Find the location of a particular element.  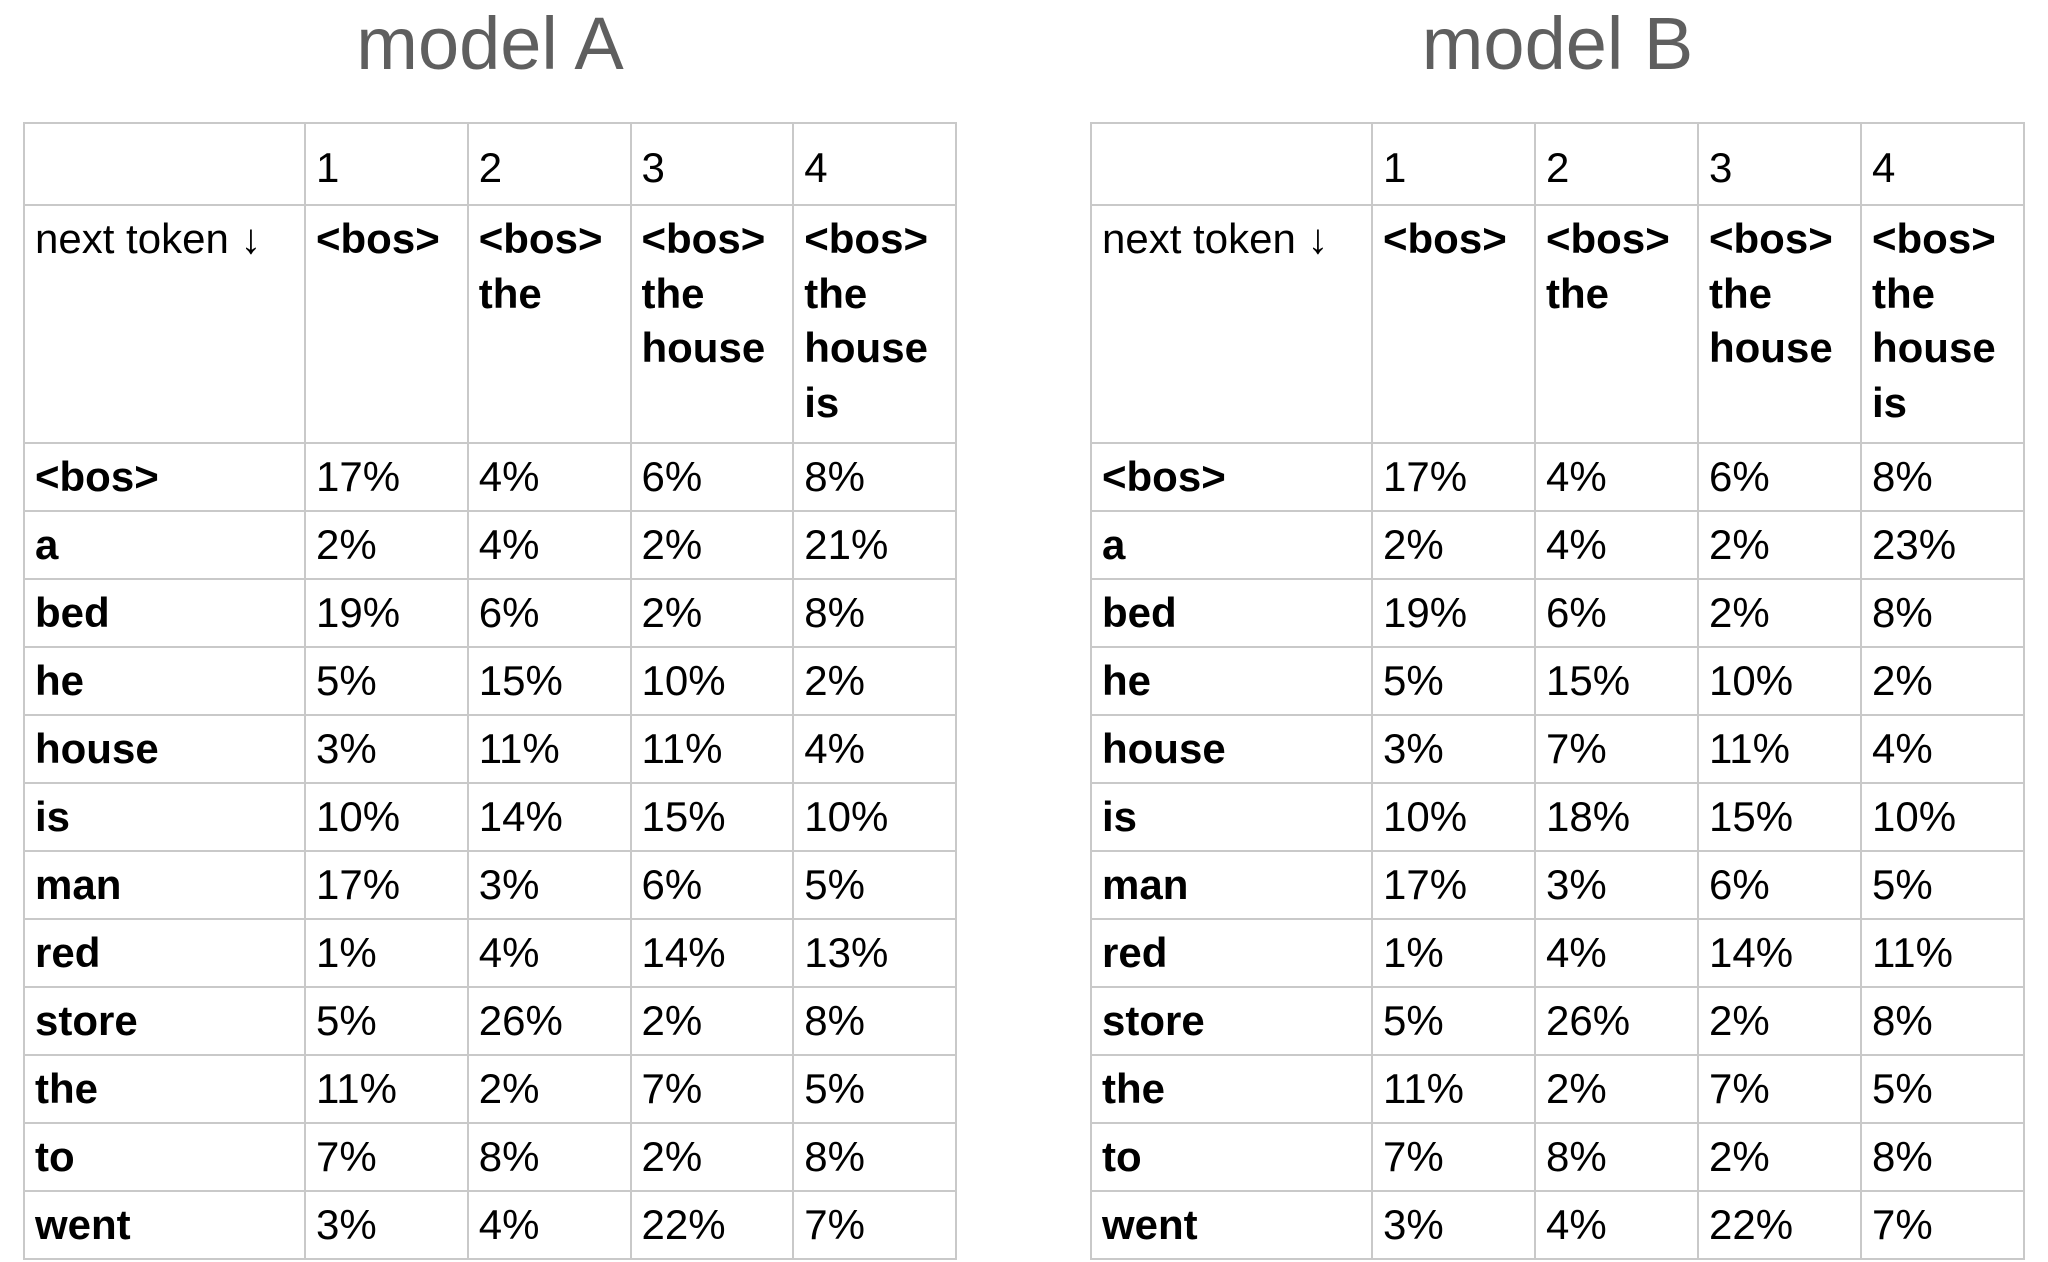

next-token-label: next token ↓ is located at coordinates (164, 324).